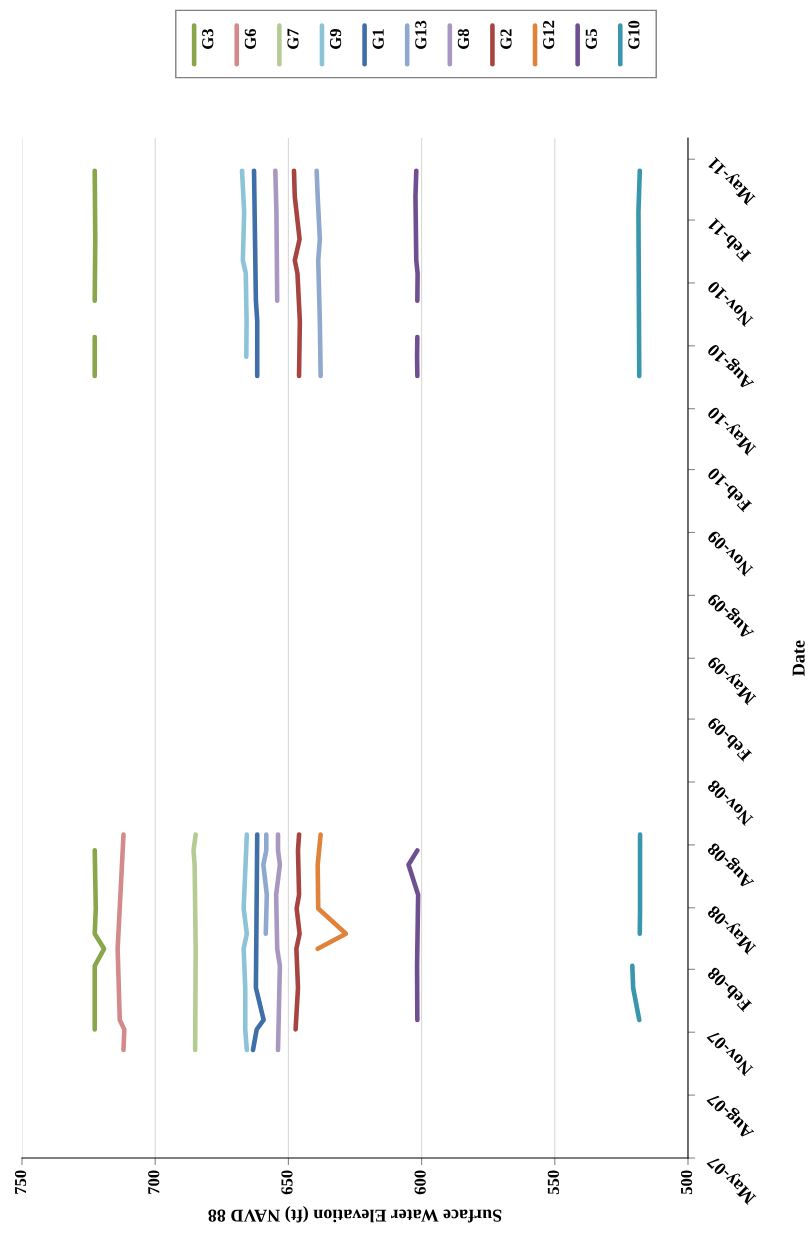 The height and width of the screenshot is (1253, 811). Describe the element at coordinates (250, 38) in the screenshot. I see `legend-label: G6` at that location.